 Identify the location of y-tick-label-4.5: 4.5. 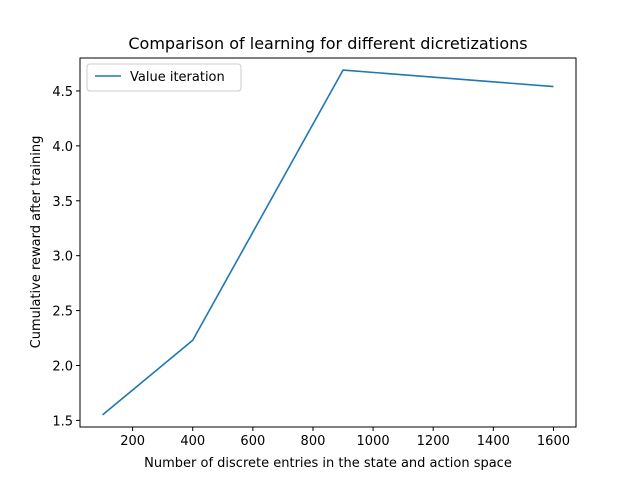
(62, 92).